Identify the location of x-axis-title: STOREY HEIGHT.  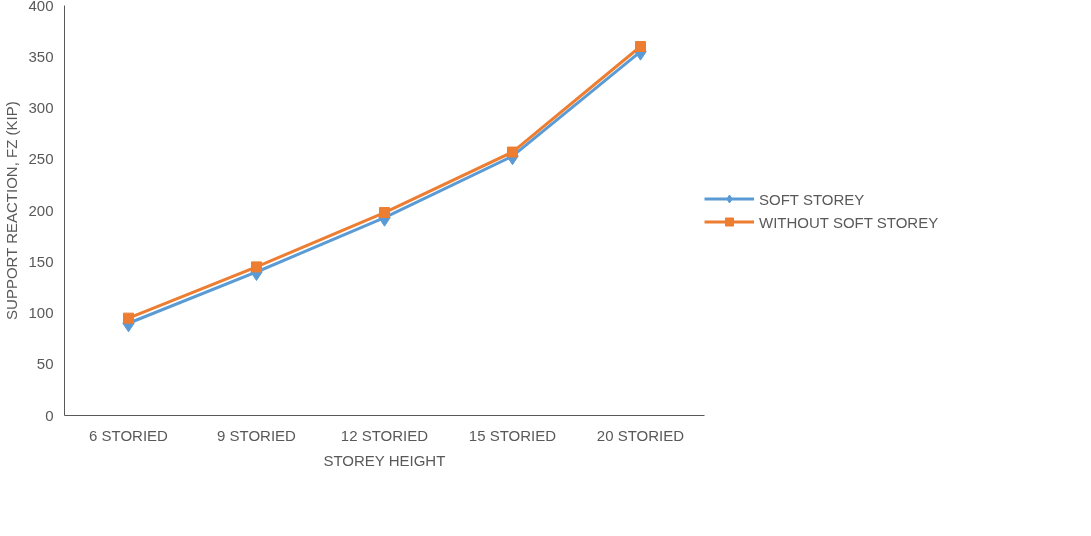
(384, 460).